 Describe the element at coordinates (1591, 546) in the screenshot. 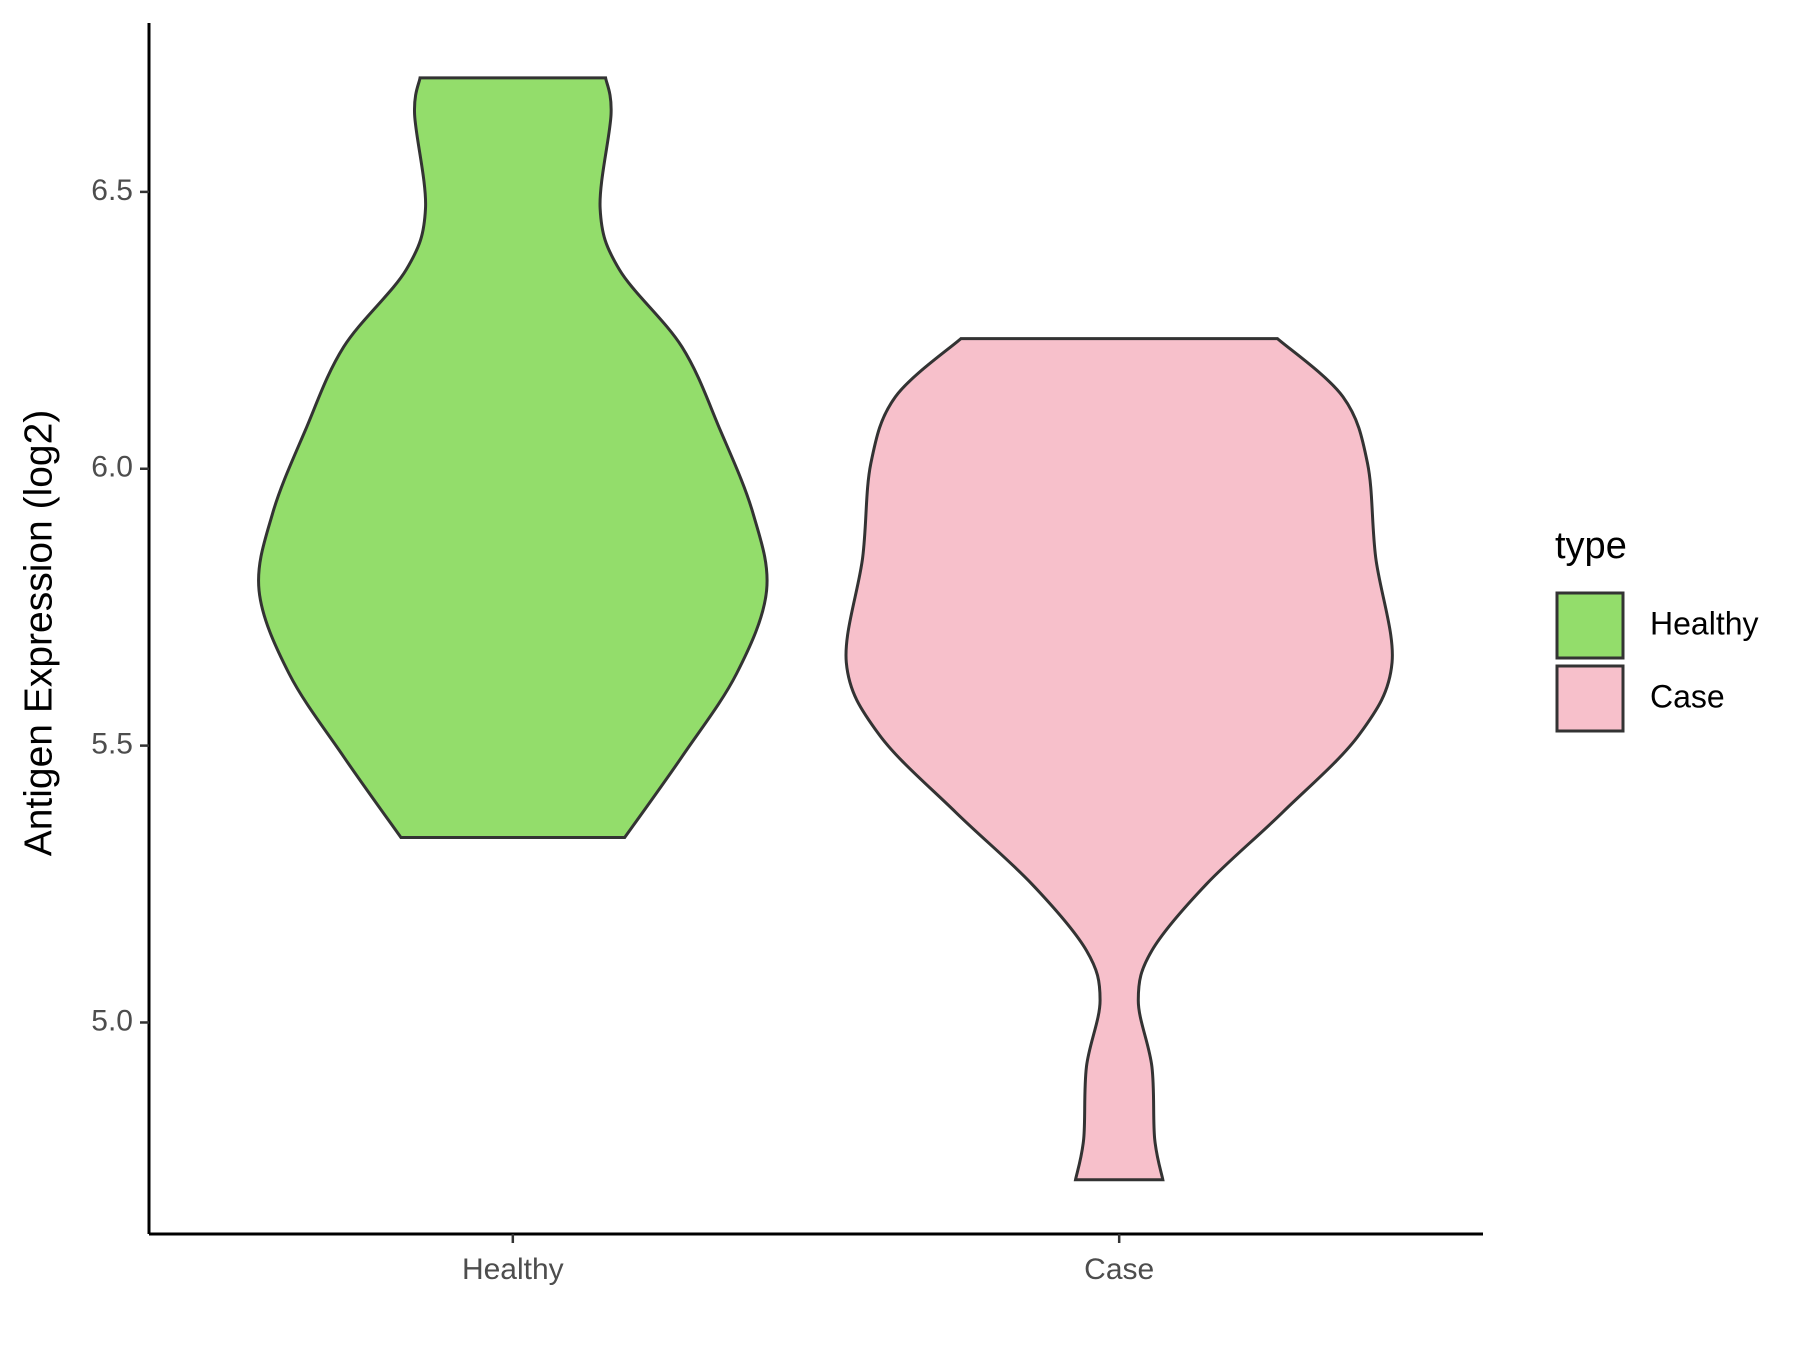

I see `legend-title: type` at that location.